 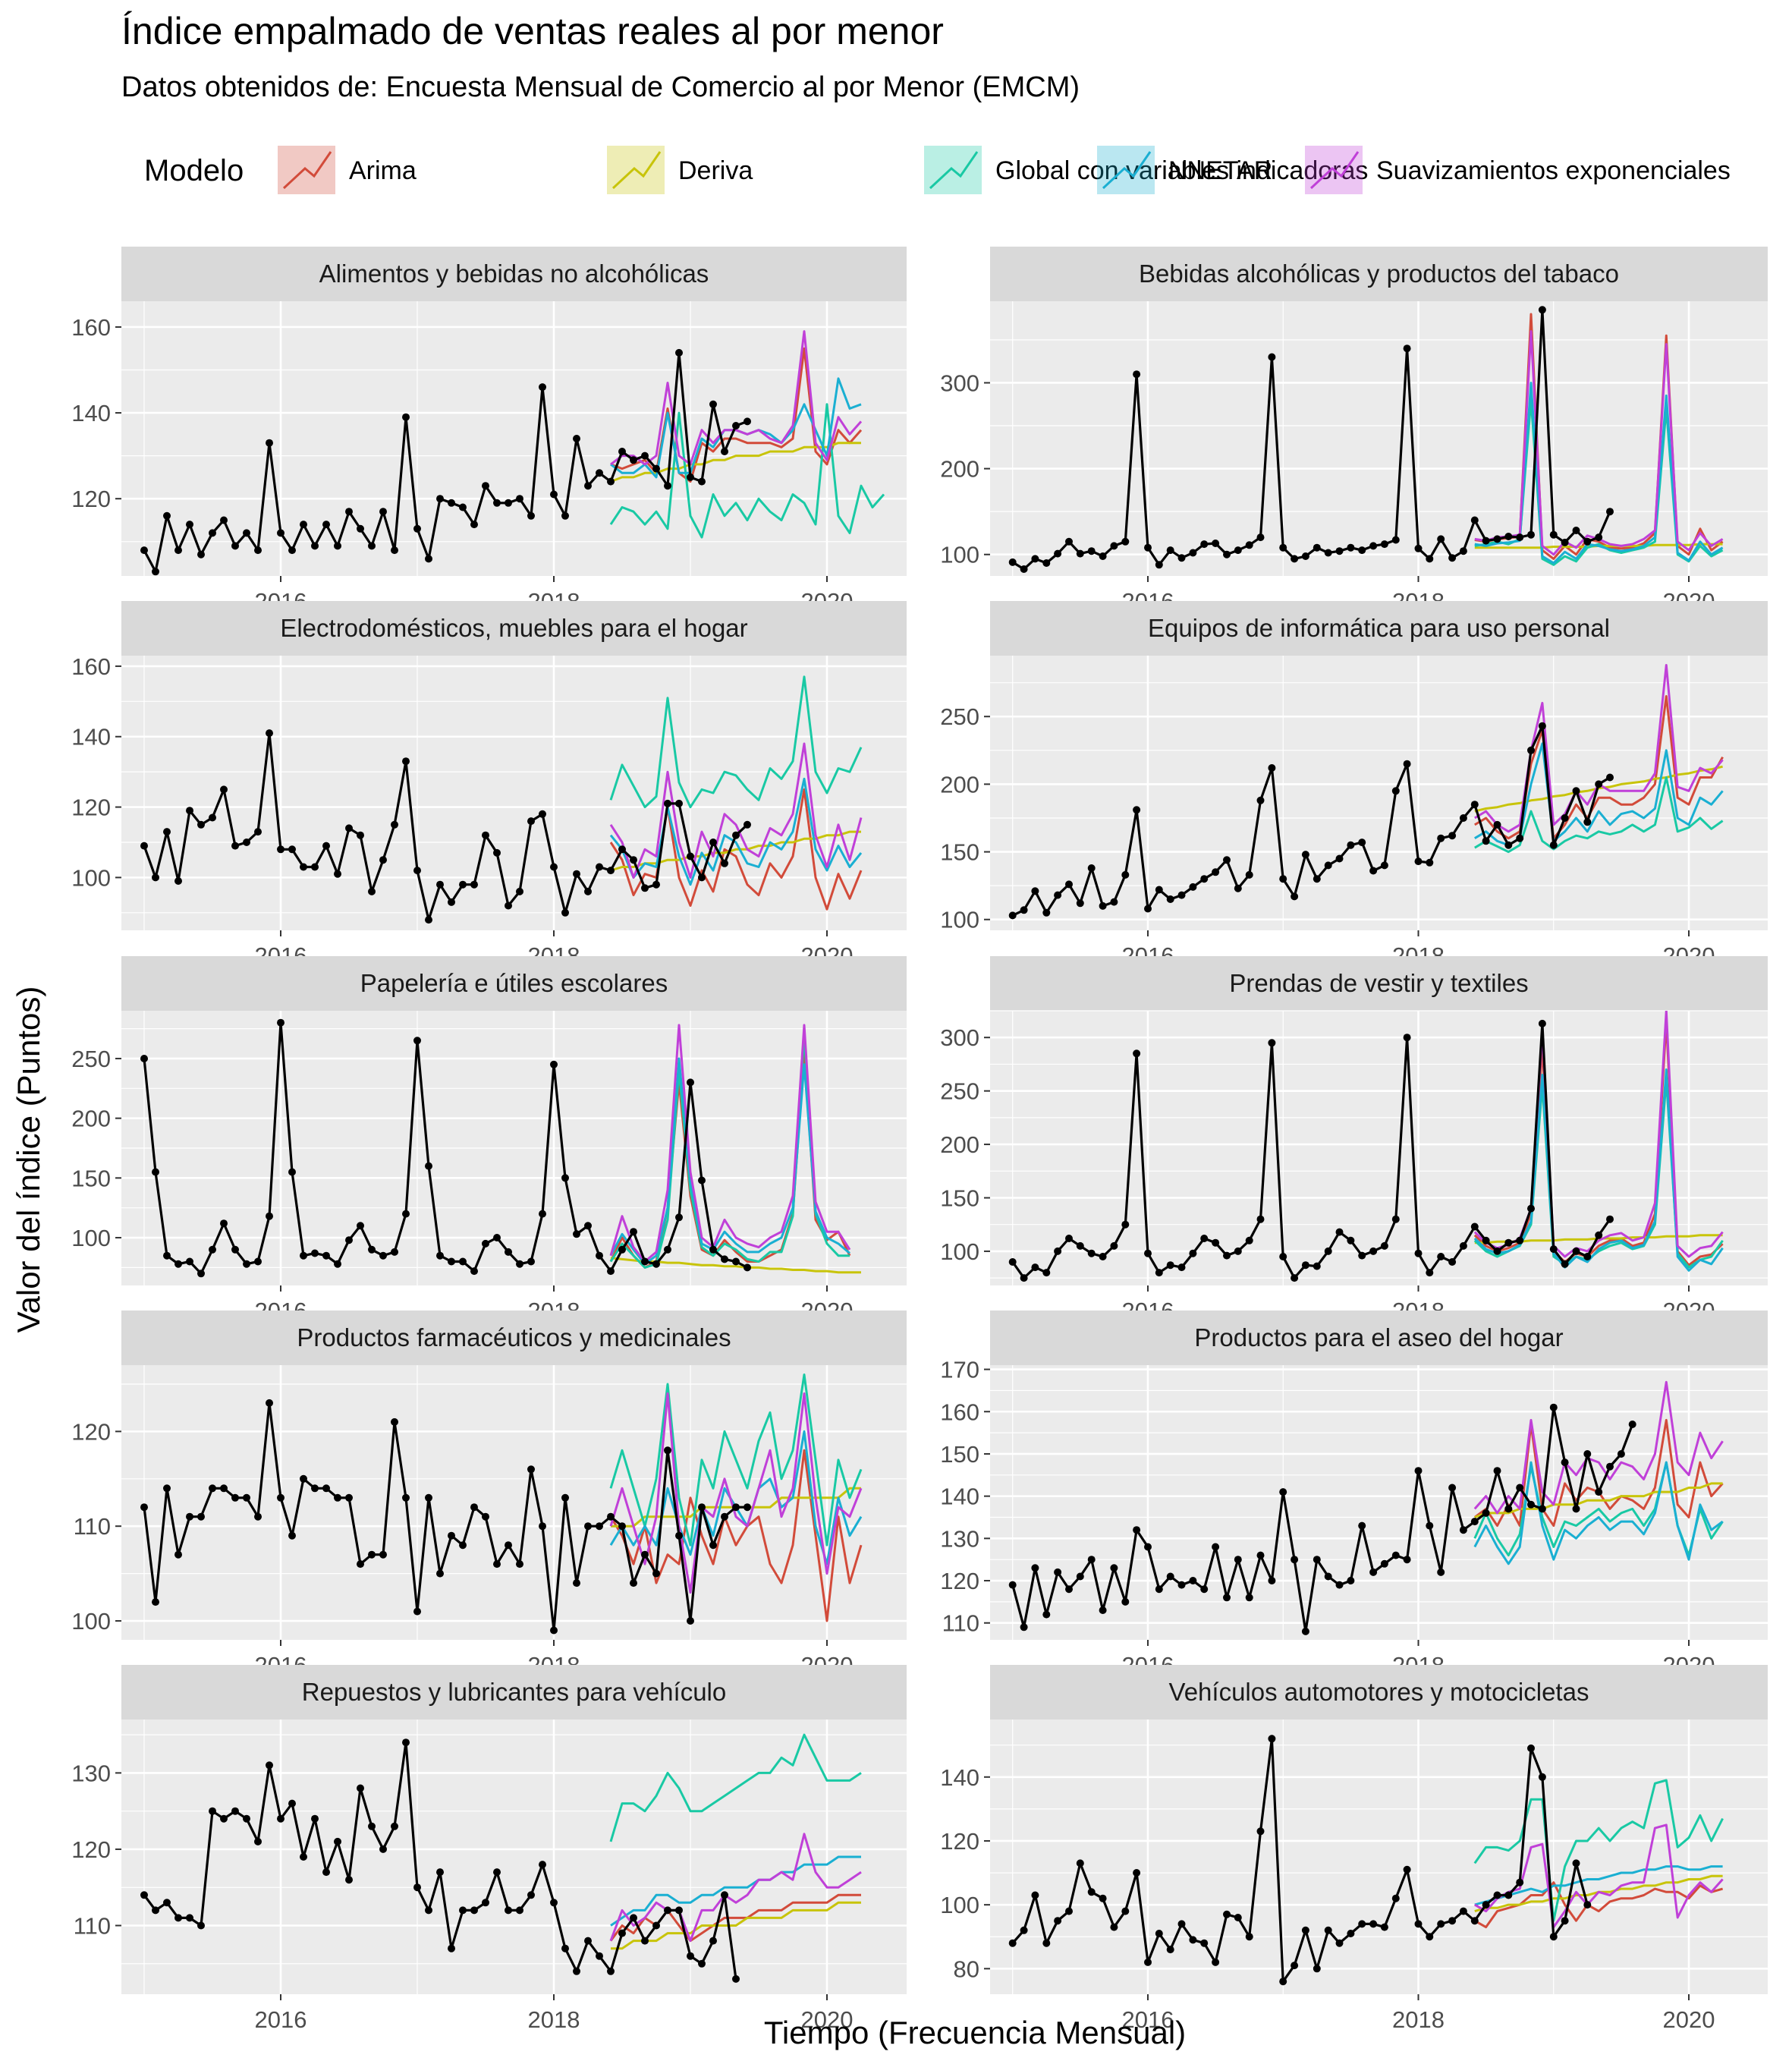 What do you see at coordinates (715, 170) in the screenshot?
I see `legend-label: Deriva` at bounding box center [715, 170].